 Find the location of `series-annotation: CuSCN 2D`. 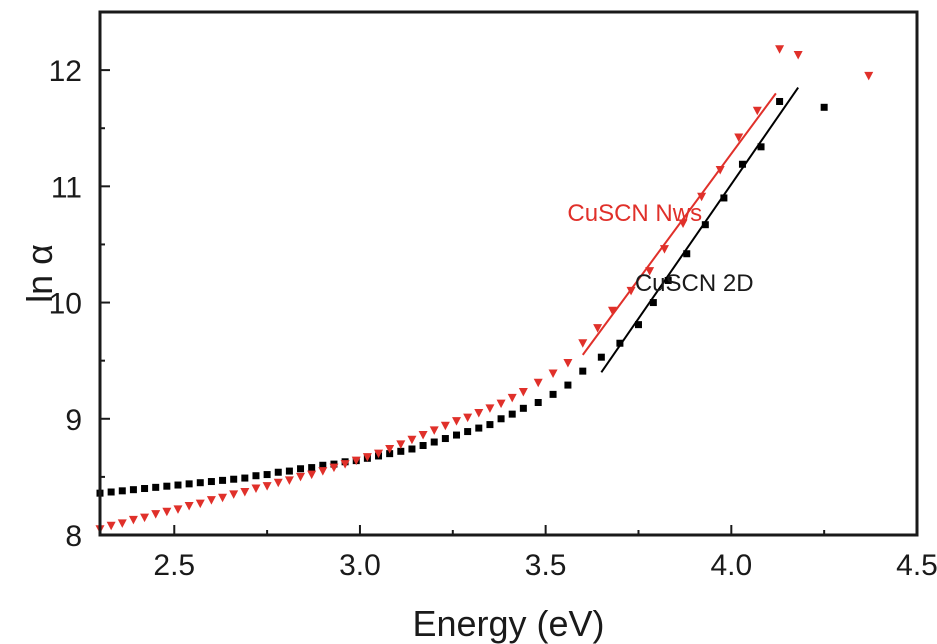

series-annotation: CuSCN 2D is located at coordinates (694, 283).